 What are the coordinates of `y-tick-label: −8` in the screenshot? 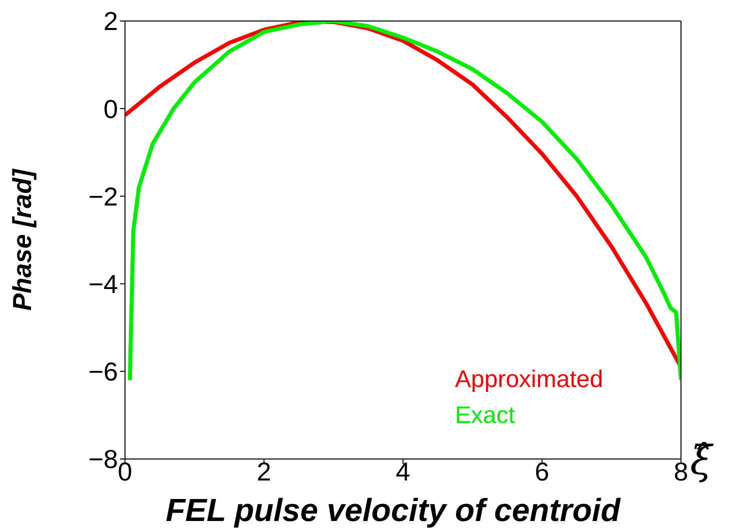 It's located at (103, 459).